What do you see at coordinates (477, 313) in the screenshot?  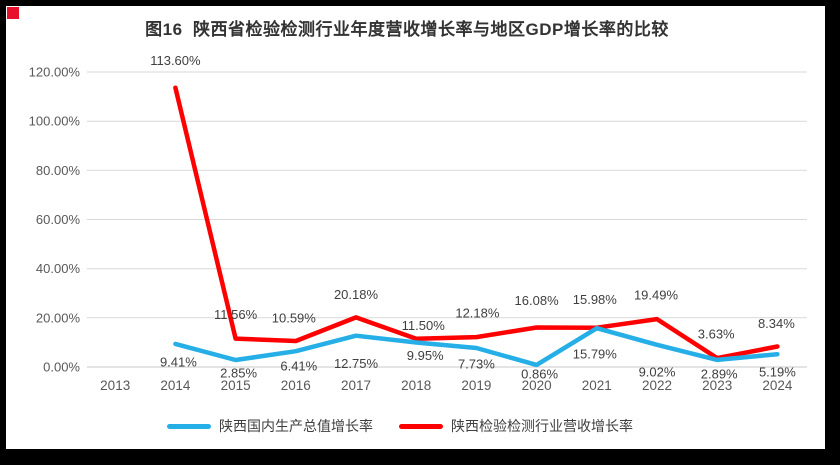 I see `data-label: 12.18%` at bounding box center [477, 313].